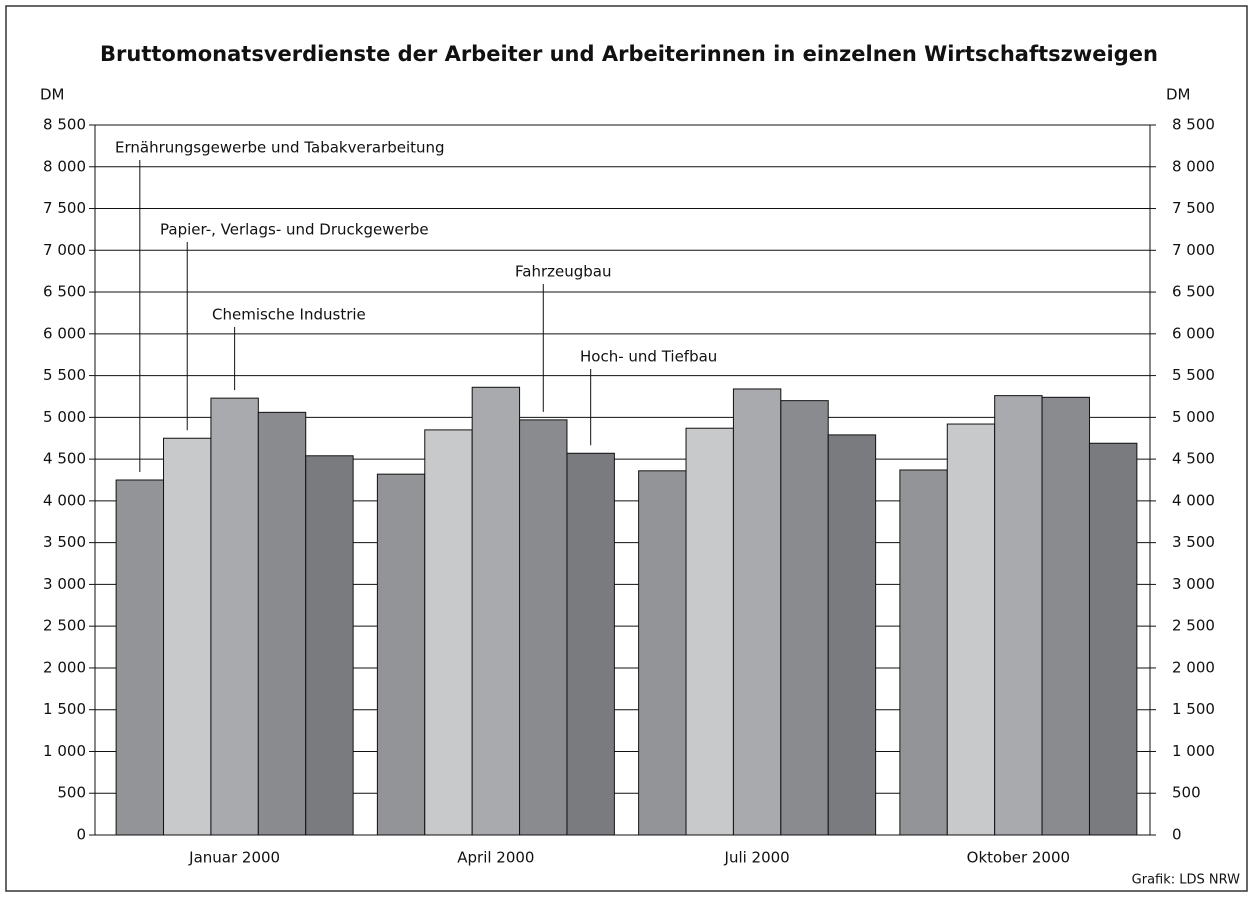 The width and height of the screenshot is (1253, 897). I want to click on y-tick-label: 500, so click(71, 793).